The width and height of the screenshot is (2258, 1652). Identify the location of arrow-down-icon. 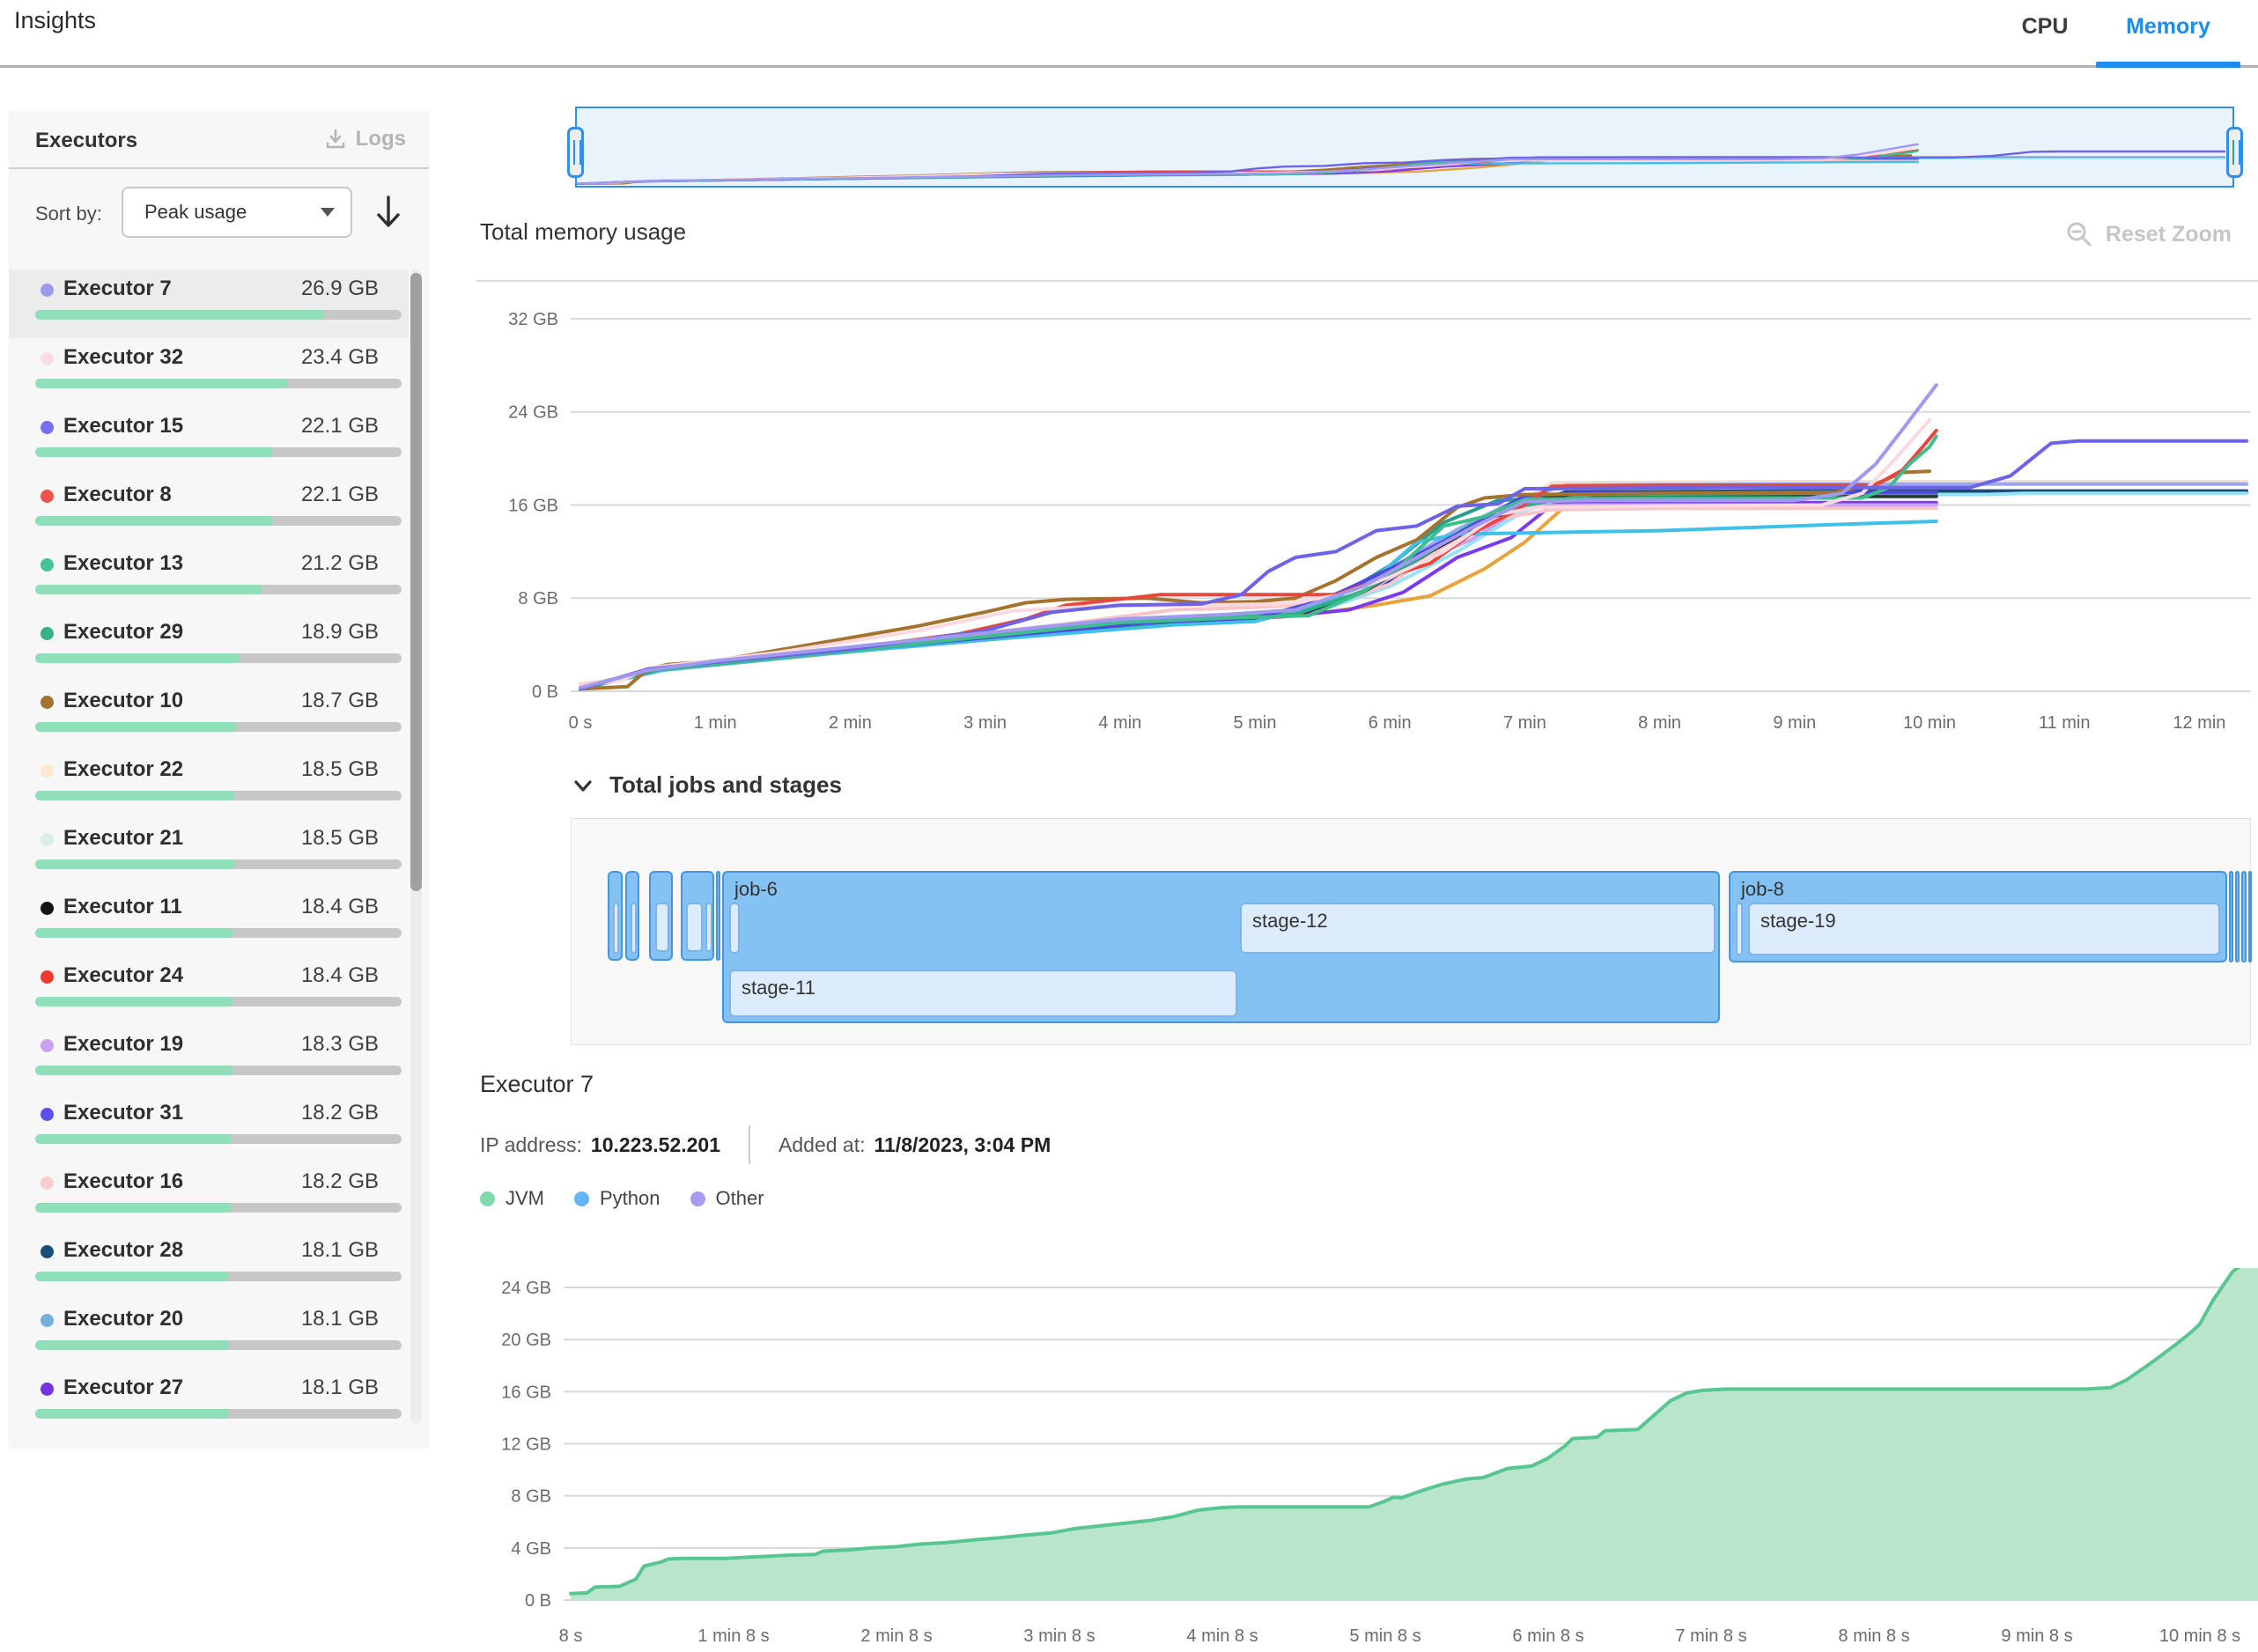
(388, 211).